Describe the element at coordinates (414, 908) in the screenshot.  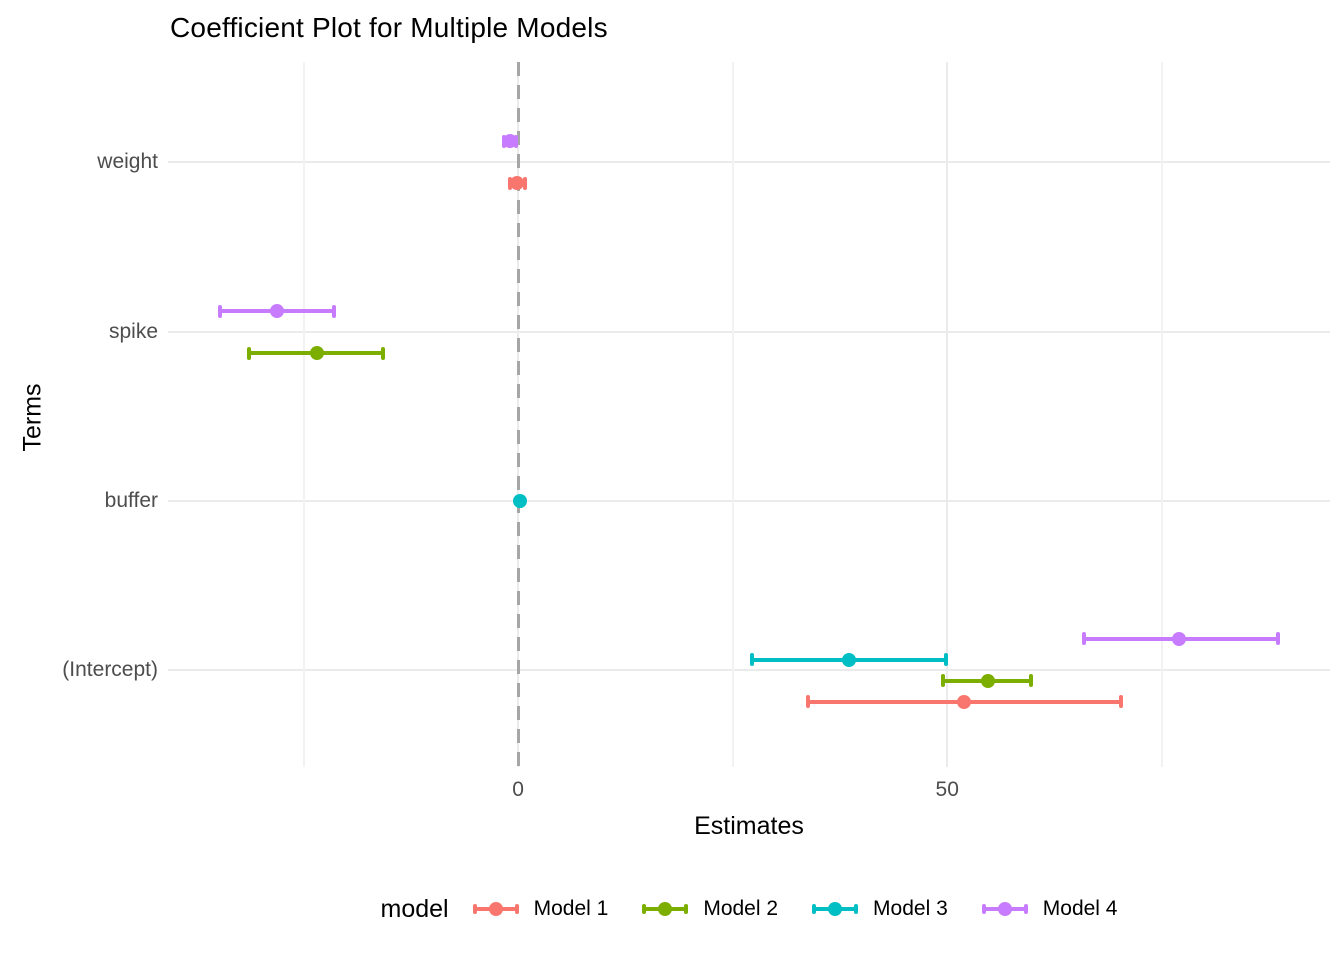
I see `legend-title: model` at that location.